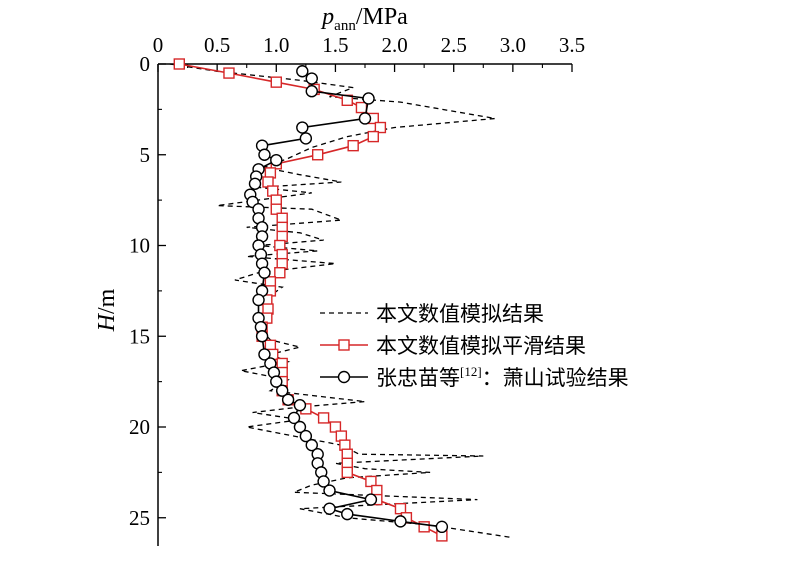 The width and height of the screenshot is (800, 567). I want to click on y-tick-label: 25, so click(139, 518).